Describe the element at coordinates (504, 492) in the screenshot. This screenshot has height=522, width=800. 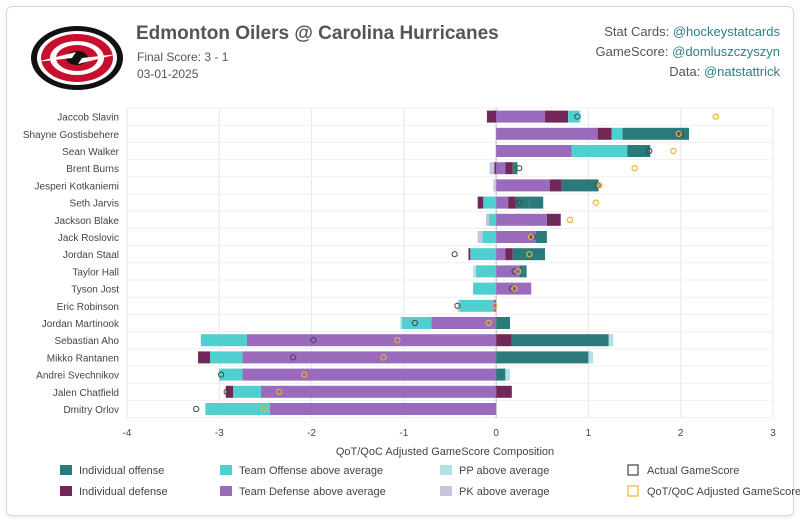
I see `legend-label: PK above average` at that location.